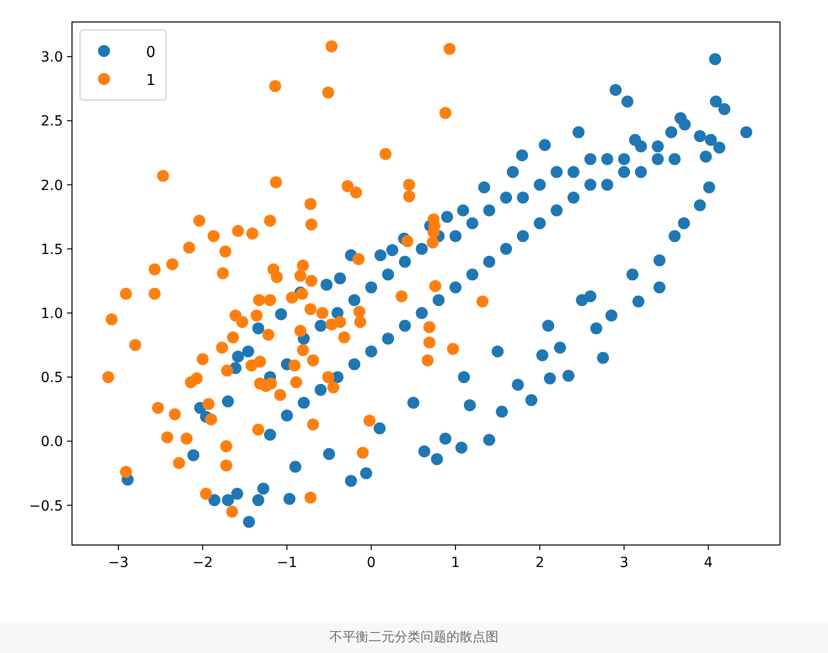  What do you see at coordinates (624, 563) in the screenshot?
I see `x-tick-label: 3` at bounding box center [624, 563].